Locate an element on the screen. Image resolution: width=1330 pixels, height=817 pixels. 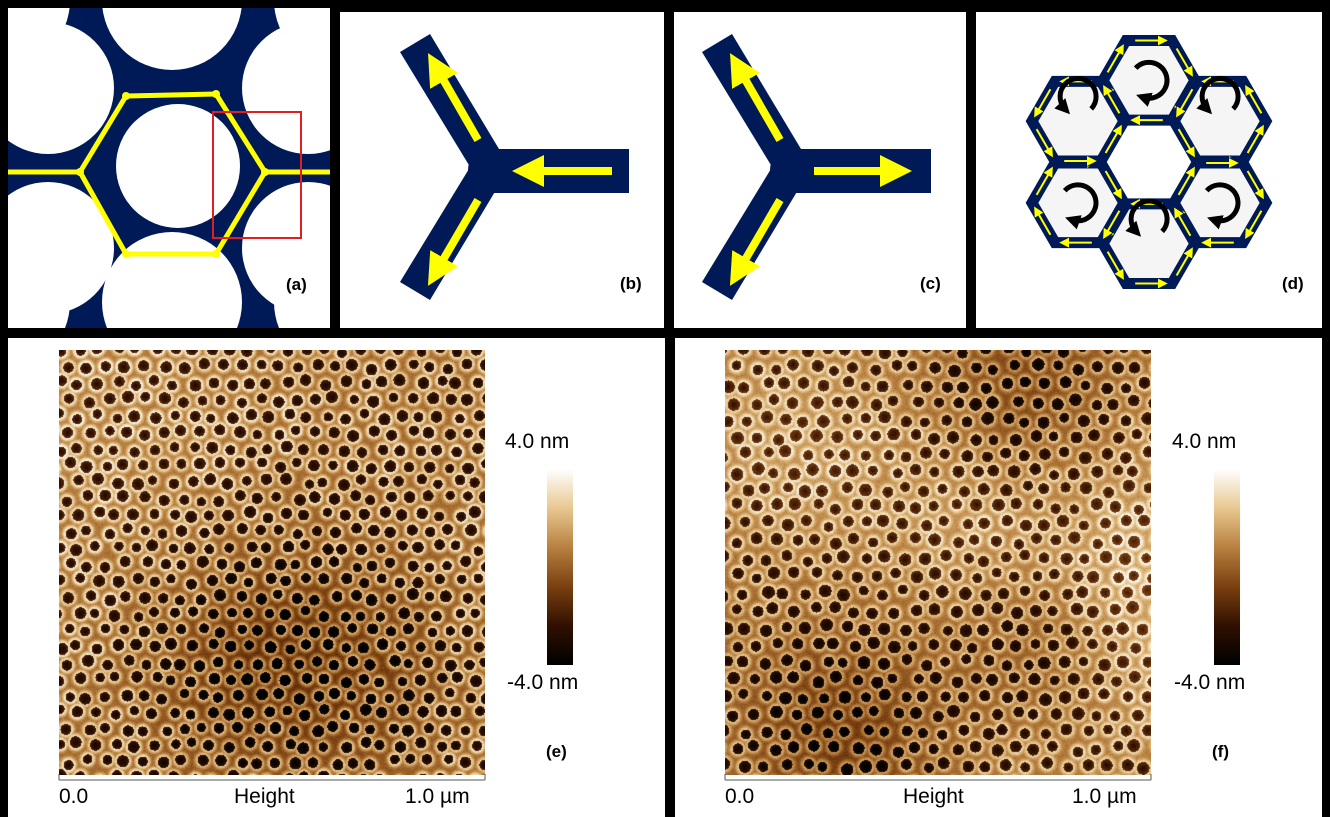
panel-label: (d) is located at coordinates (1293, 284).